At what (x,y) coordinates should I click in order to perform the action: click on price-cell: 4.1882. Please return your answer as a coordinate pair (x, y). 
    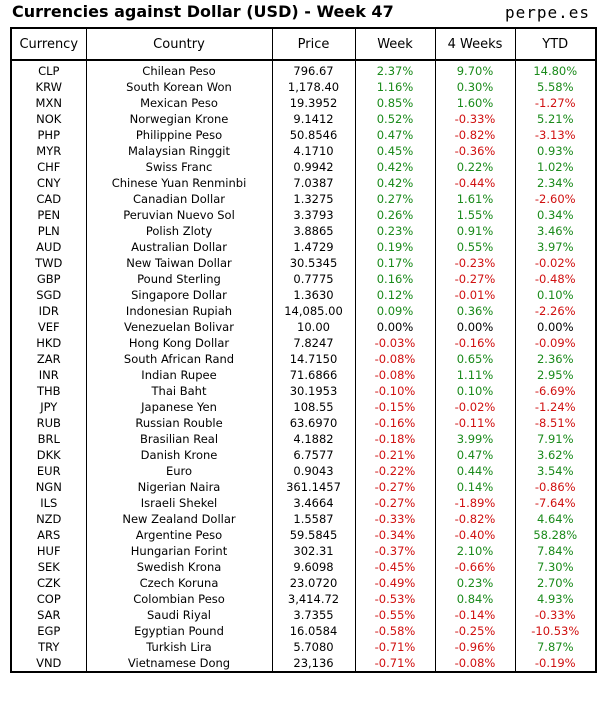
    Looking at the image, I should click on (314, 439).